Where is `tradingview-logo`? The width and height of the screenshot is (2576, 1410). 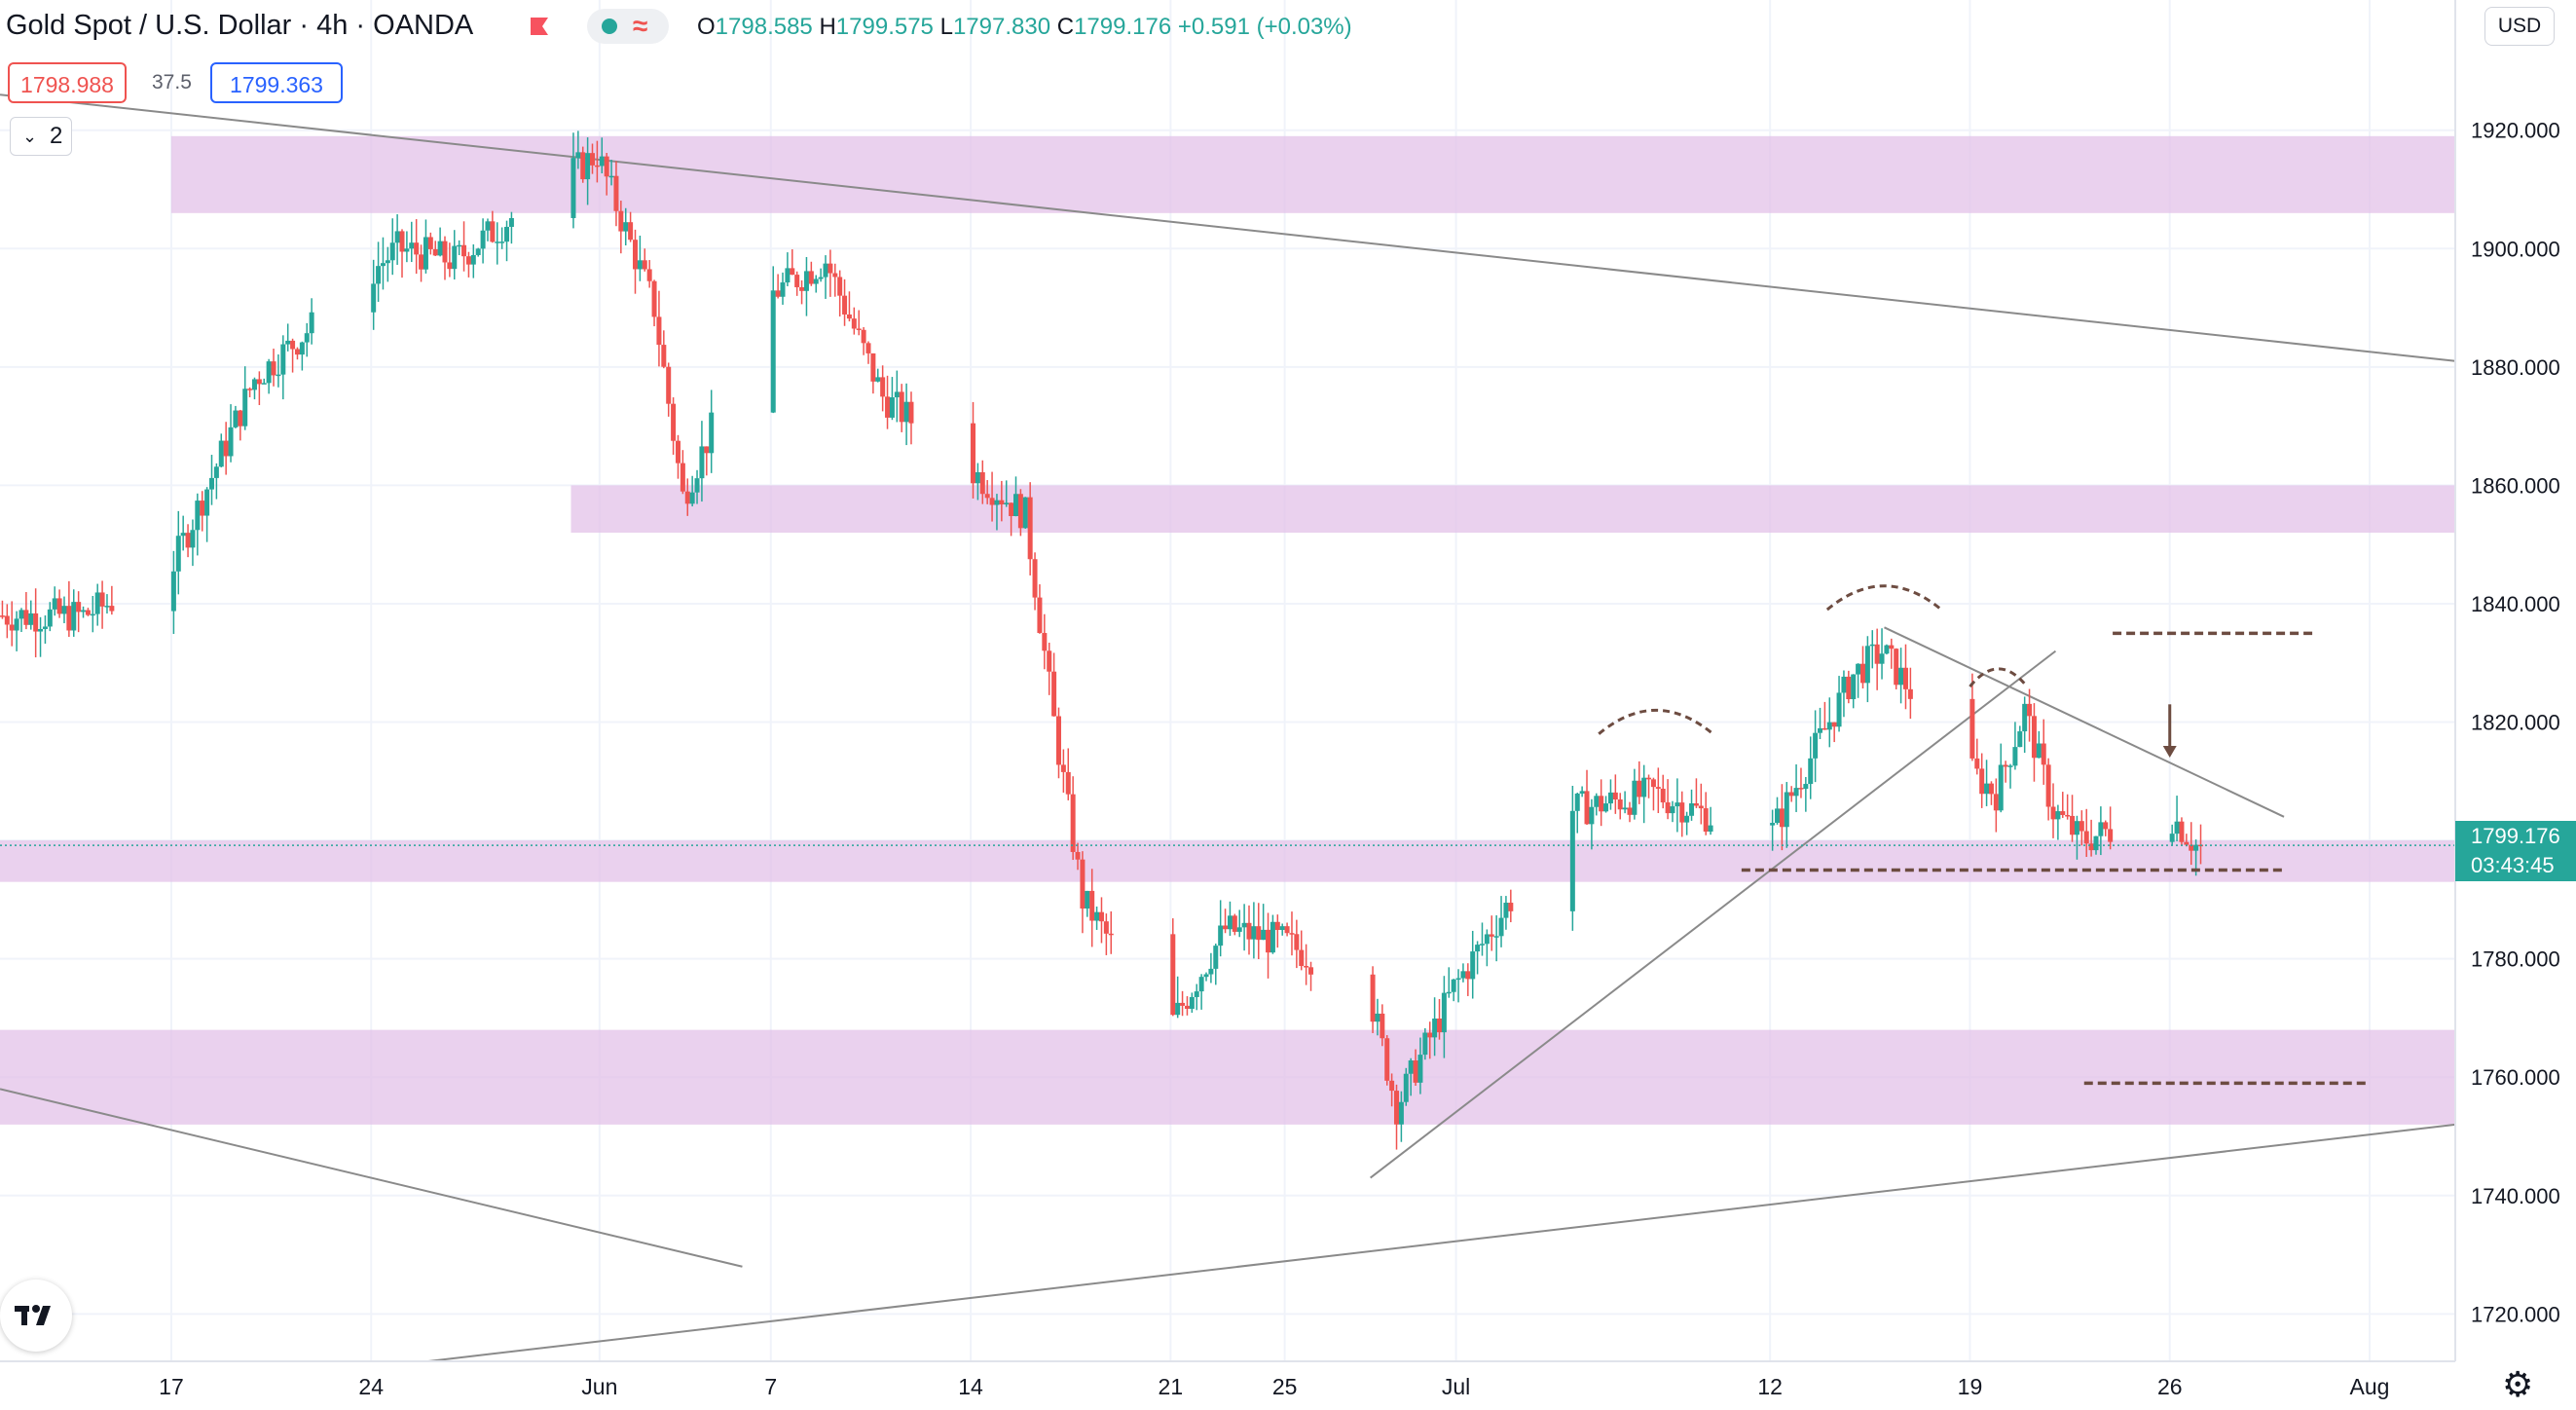
tradingview-logo is located at coordinates (36, 1316).